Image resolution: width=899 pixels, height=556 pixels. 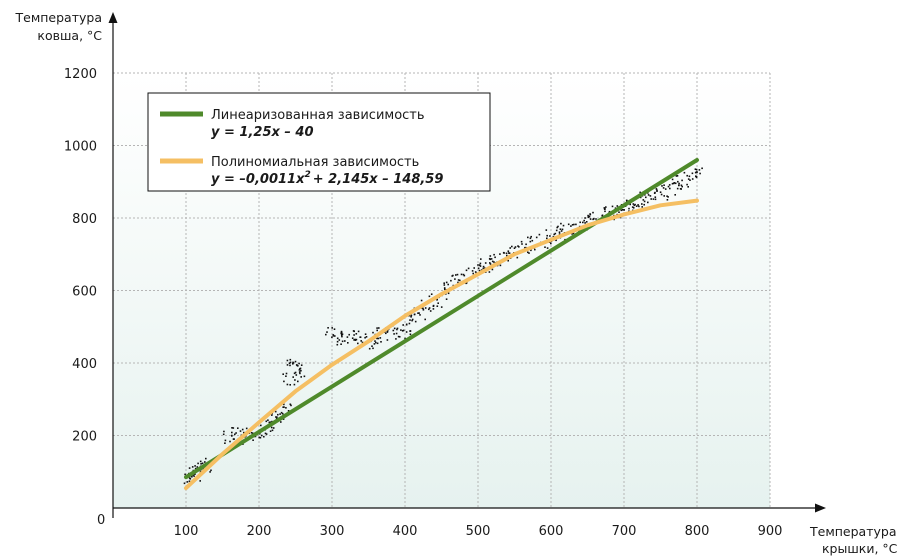 I want to click on x-axis-title-line-1: Температура, so click(x=853, y=531).